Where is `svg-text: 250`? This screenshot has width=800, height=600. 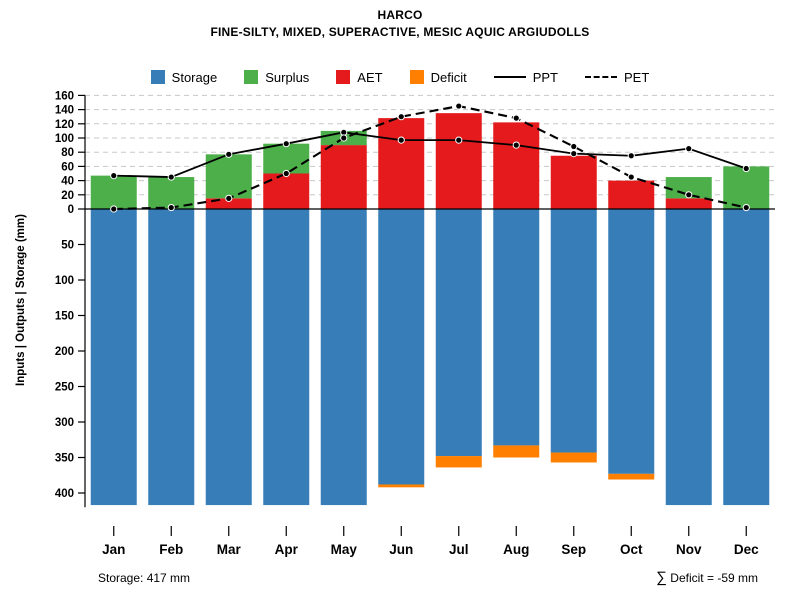 svg-text: 250 is located at coordinates (64, 388).